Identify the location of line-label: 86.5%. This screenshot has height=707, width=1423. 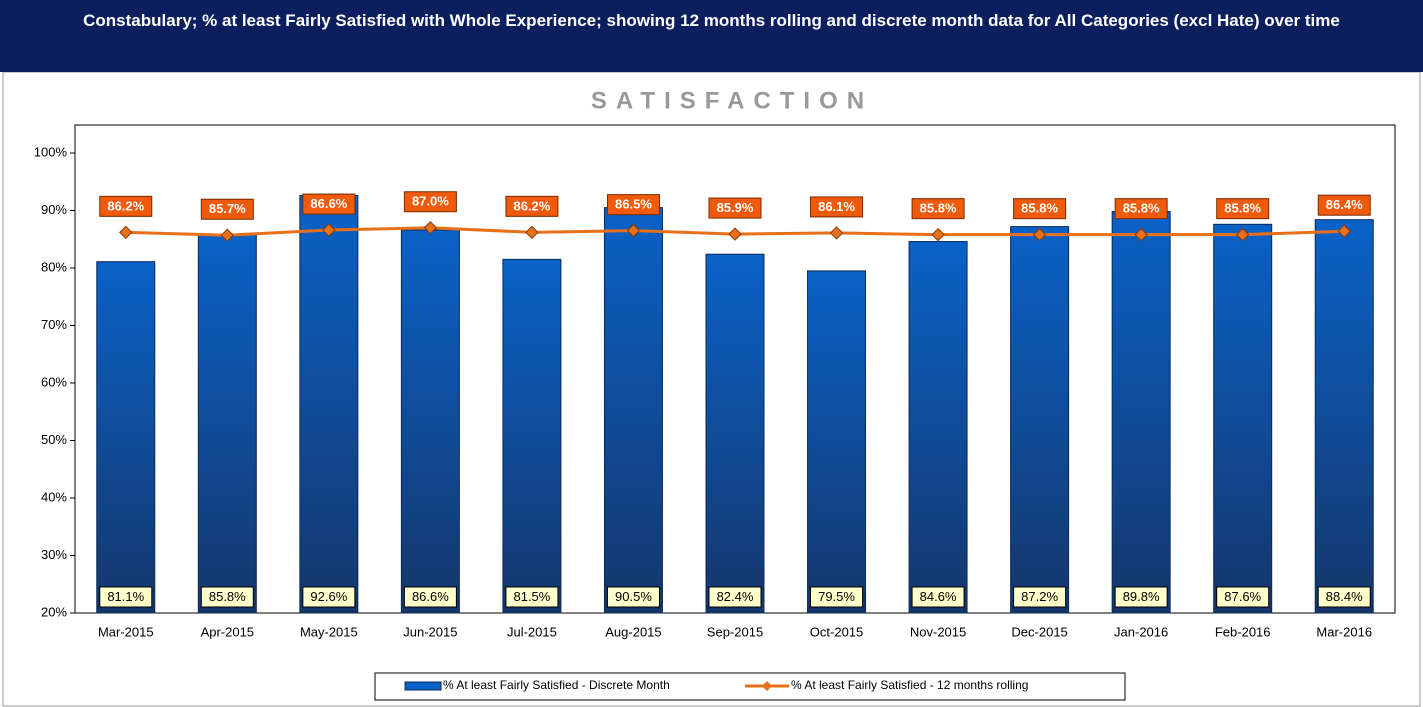
(633, 204).